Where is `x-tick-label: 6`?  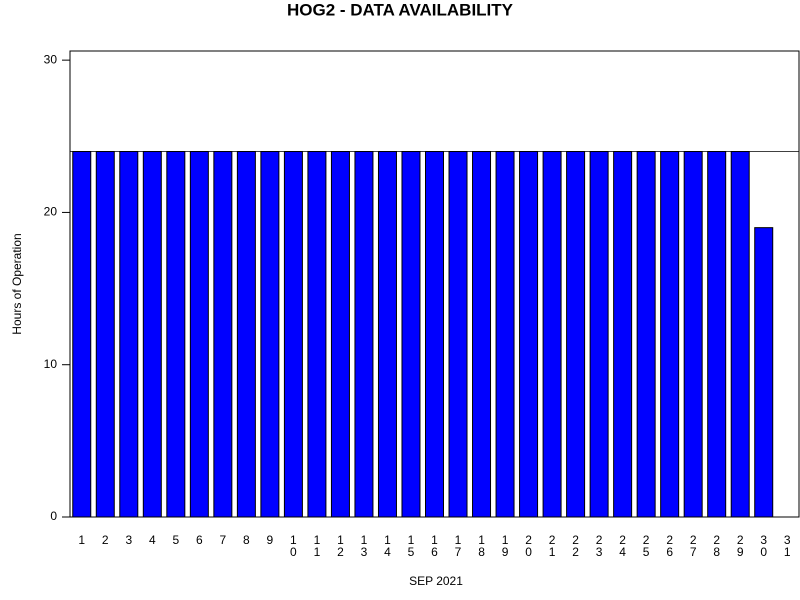
x-tick-label: 6 is located at coordinates (199, 540).